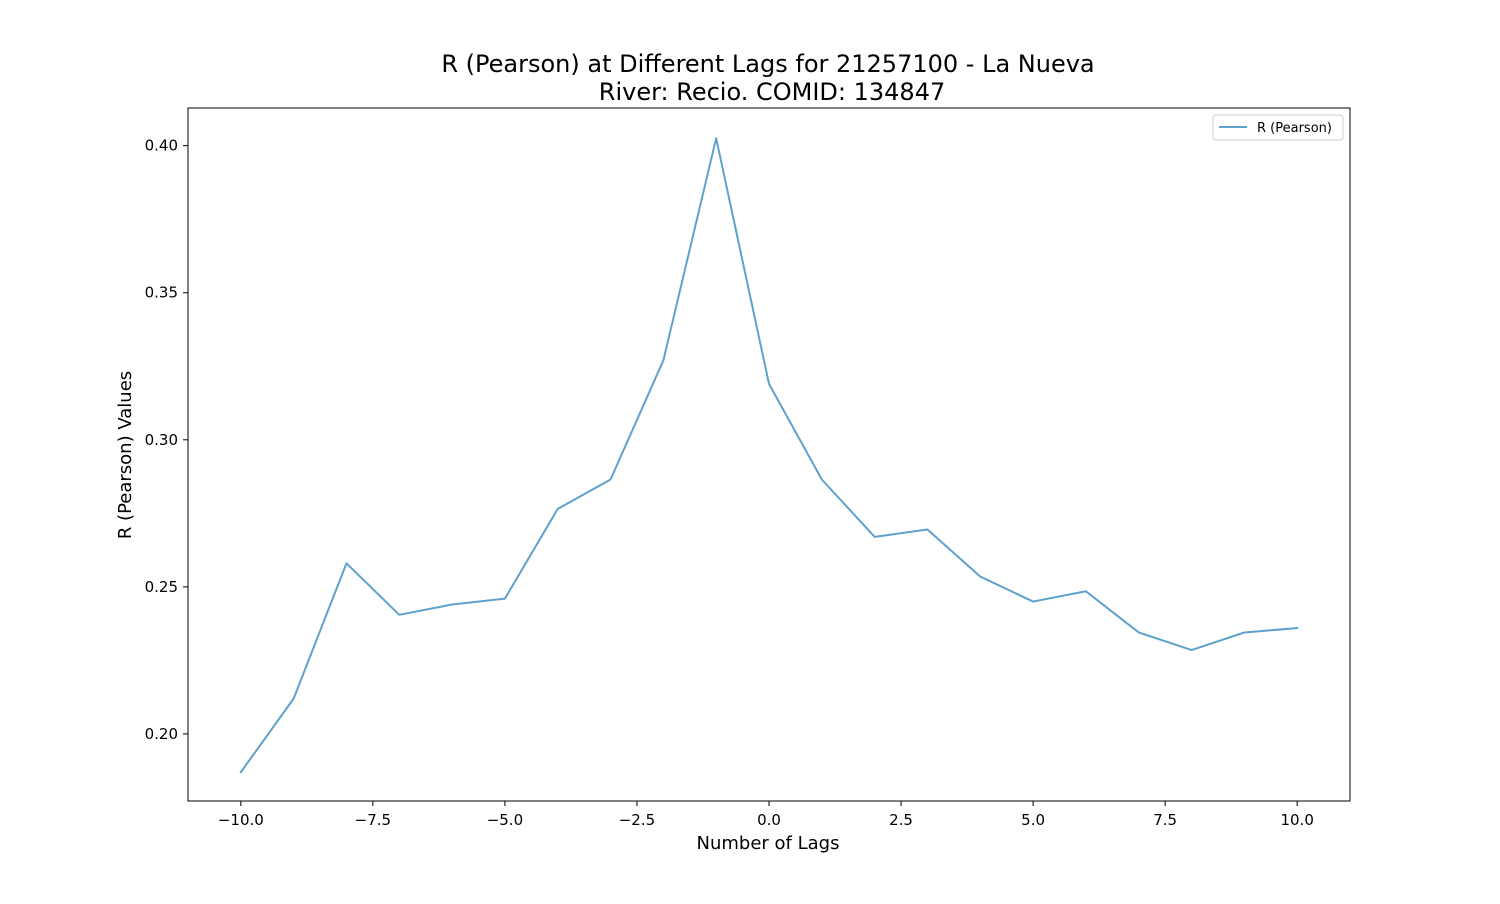  I want to click on legend-label: R (Pearson), so click(1294, 128).